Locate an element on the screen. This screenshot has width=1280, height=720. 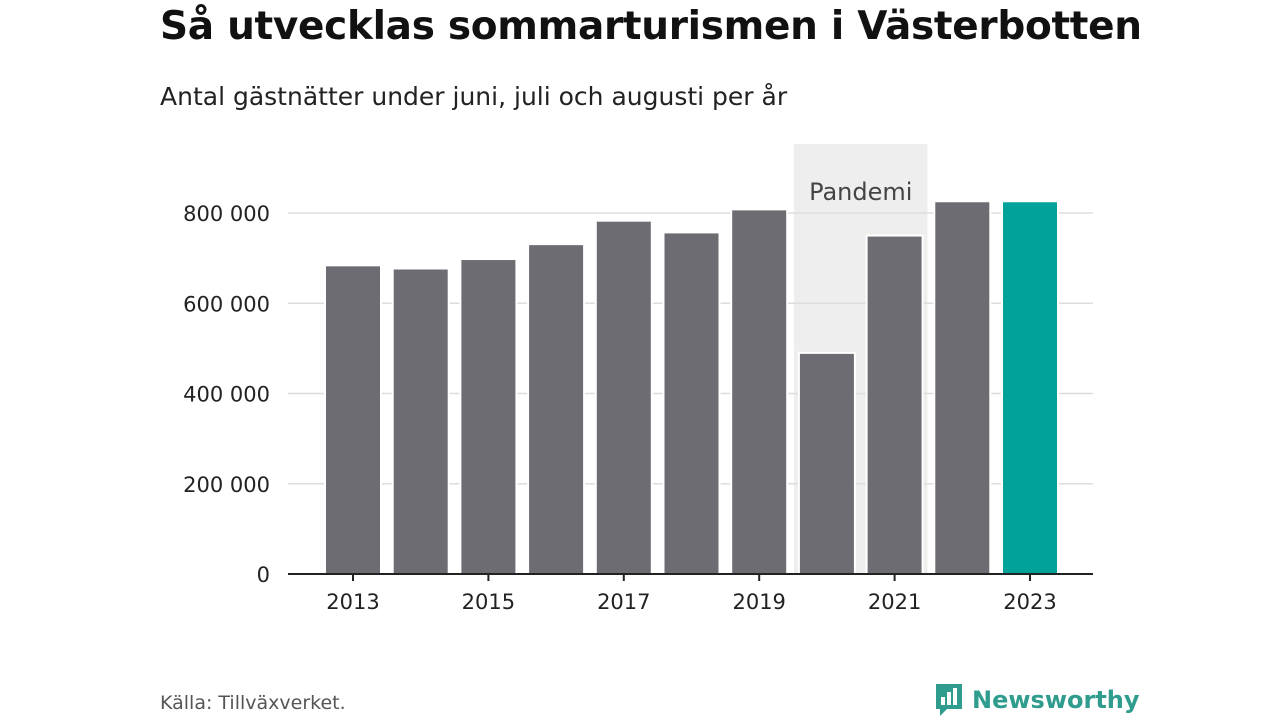
y-tick-label: 600 000 is located at coordinates (226, 304).